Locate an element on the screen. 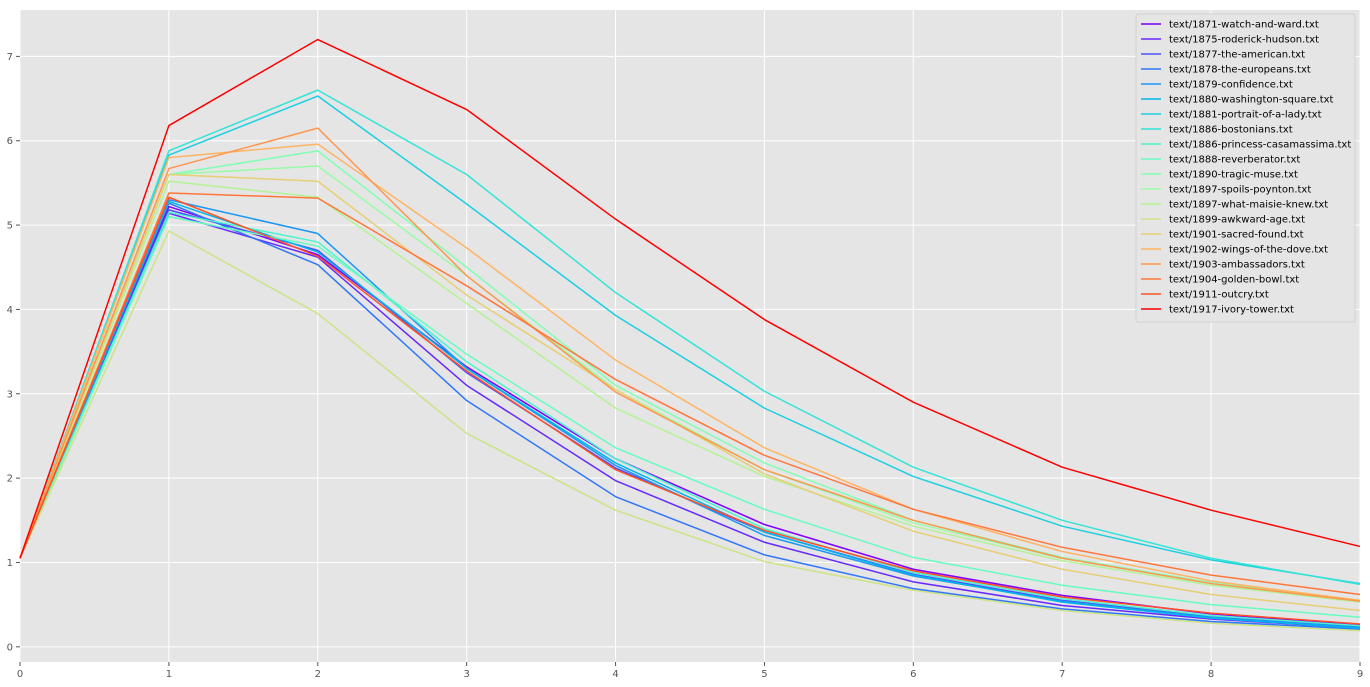  legend-entry-label: text/1904-golden-bowl.txt is located at coordinates (1234, 280).